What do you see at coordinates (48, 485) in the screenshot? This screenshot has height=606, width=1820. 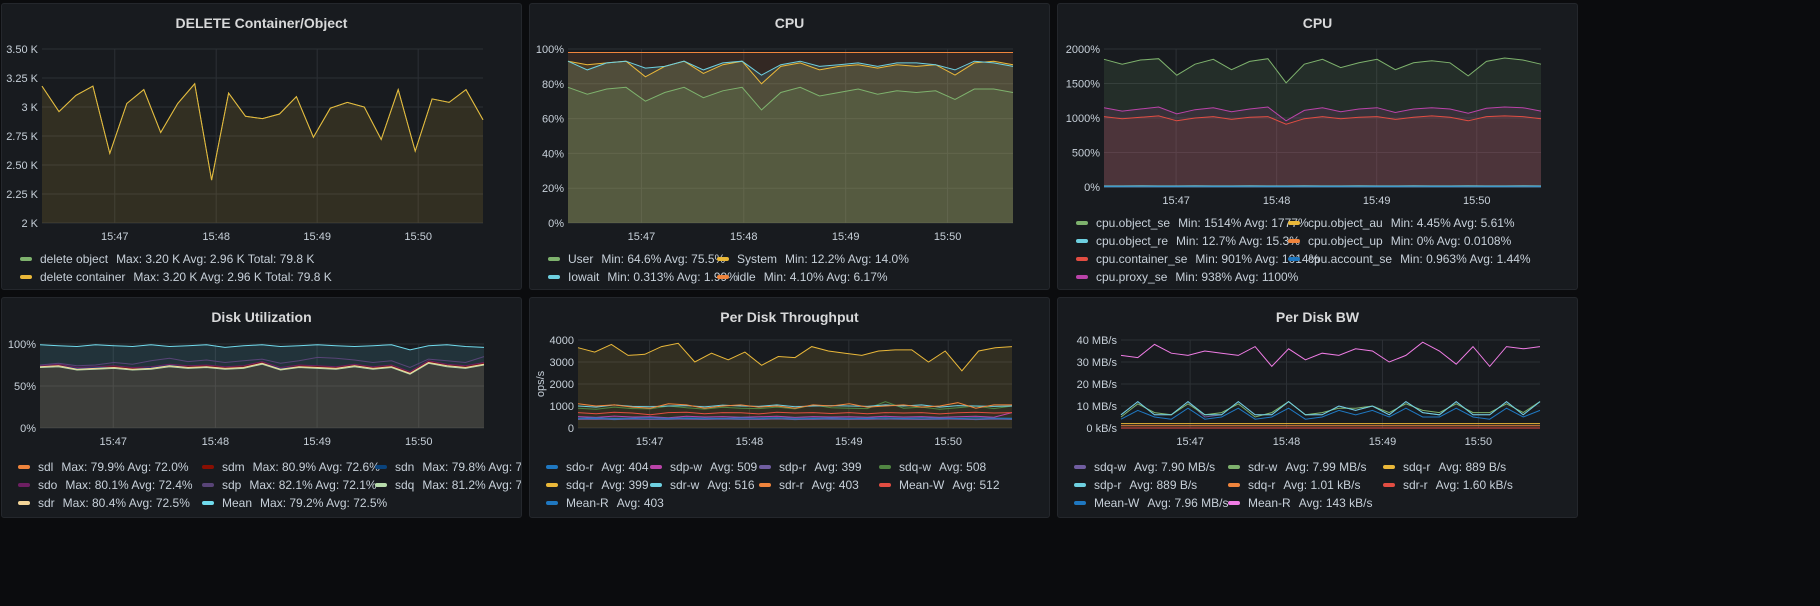 I see `legend-series-name: sdo` at bounding box center [48, 485].